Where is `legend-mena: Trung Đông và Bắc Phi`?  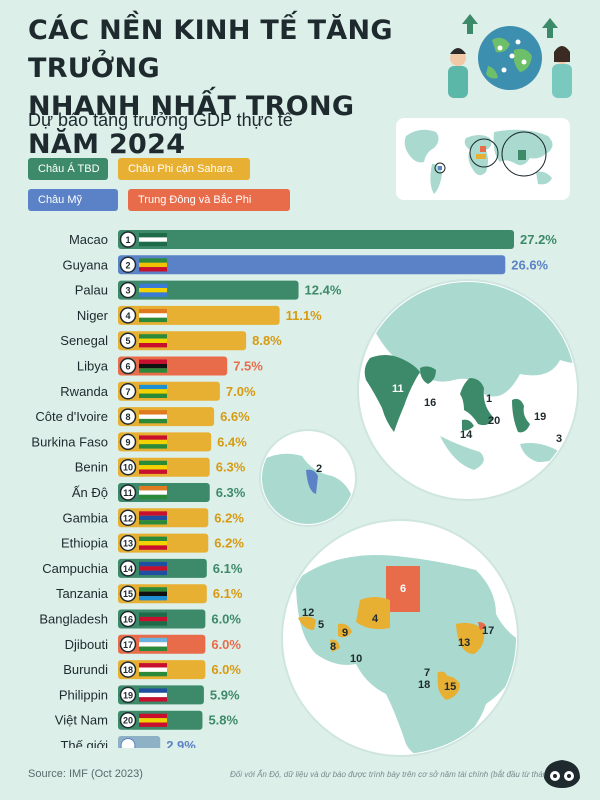
legend-mena: Trung Đông và Bắc Phi is located at coordinates (209, 200).